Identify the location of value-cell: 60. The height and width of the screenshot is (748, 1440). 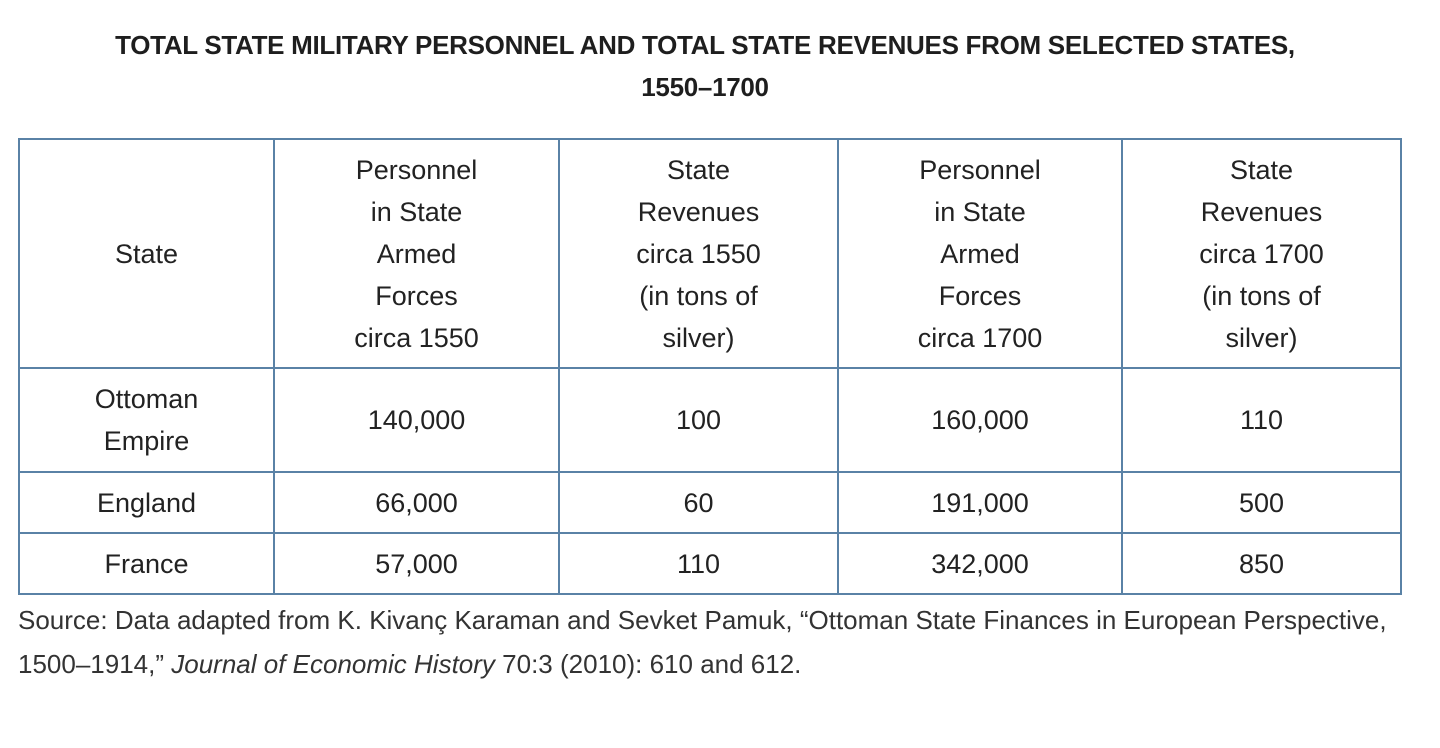
(698, 502).